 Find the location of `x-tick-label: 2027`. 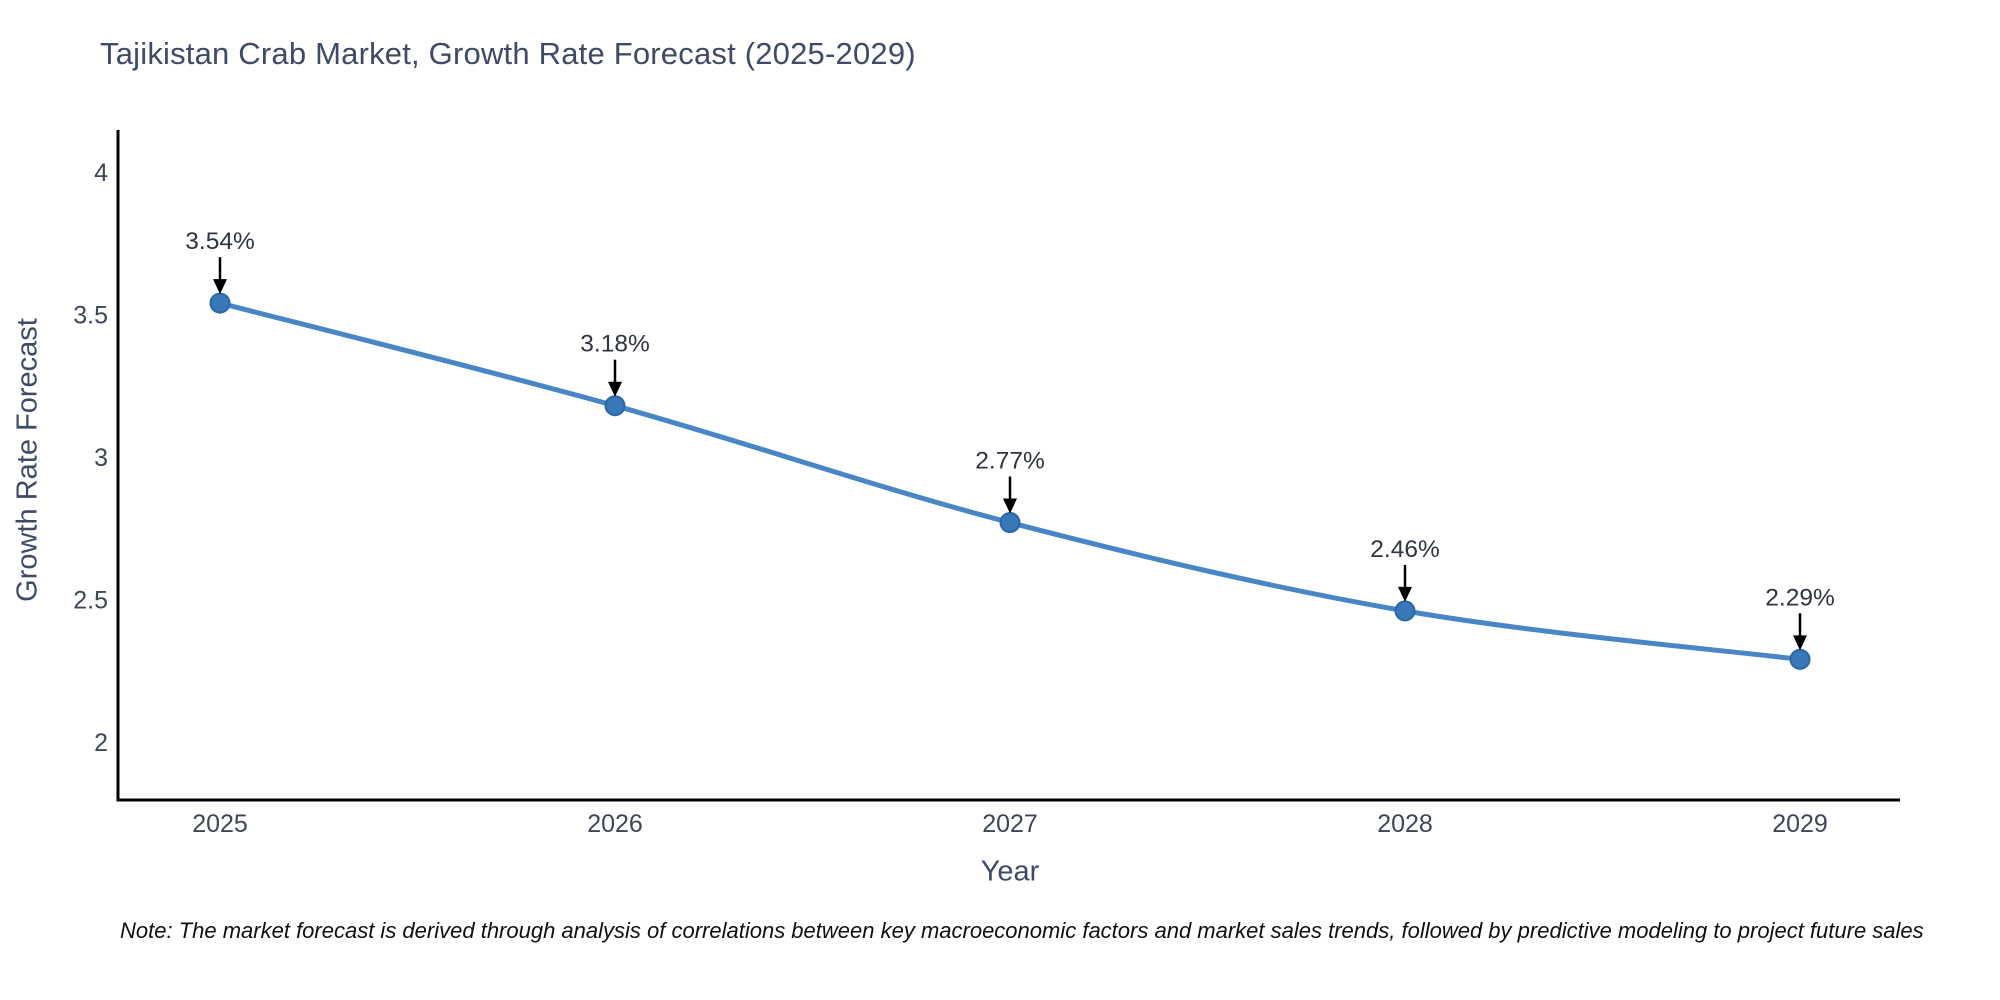

x-tick-label: 2027 is located at coordinates (1010, 824).